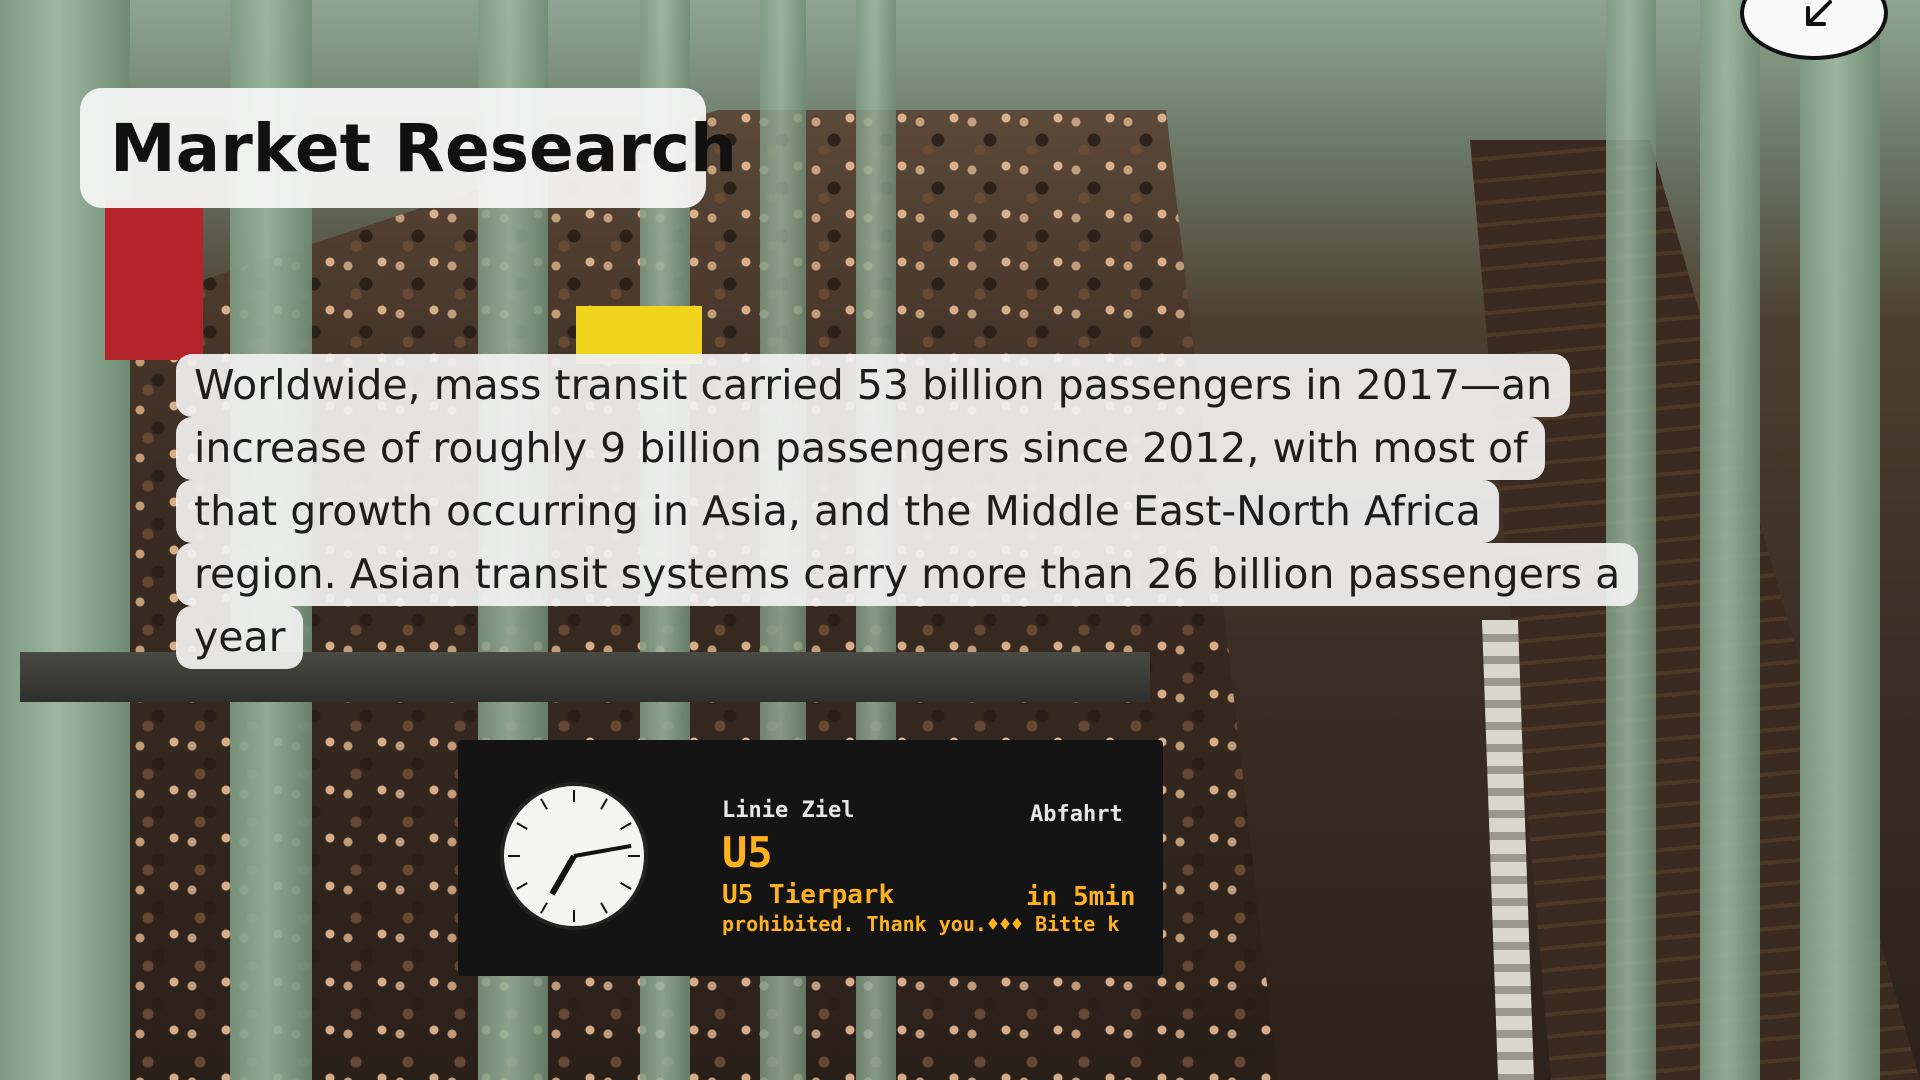  Describe the element at coordinates (563, 875) in the screenshot. I see `hour-hand` at that location.